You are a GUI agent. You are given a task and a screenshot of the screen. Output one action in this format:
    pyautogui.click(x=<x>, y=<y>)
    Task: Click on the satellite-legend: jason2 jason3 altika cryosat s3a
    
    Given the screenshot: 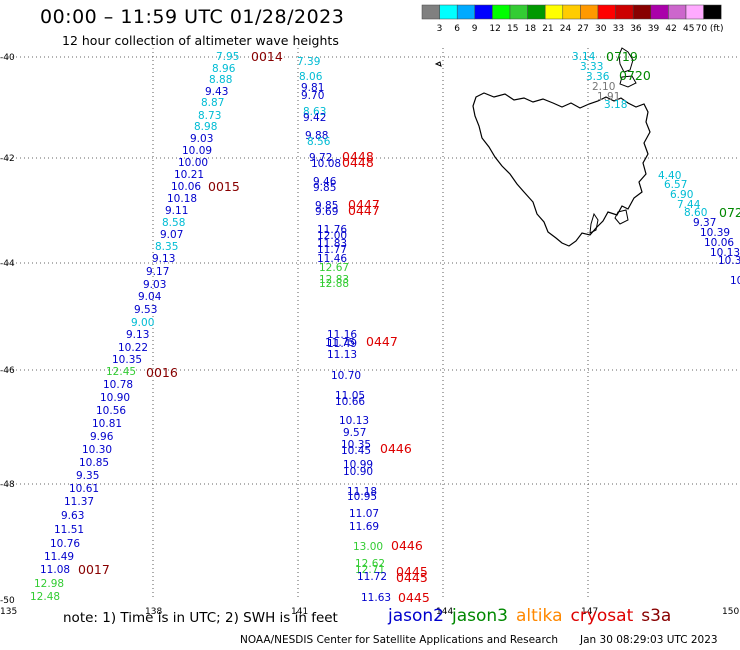 What is the action you would take?
    pyautogui.click(x=533, y=616)
    